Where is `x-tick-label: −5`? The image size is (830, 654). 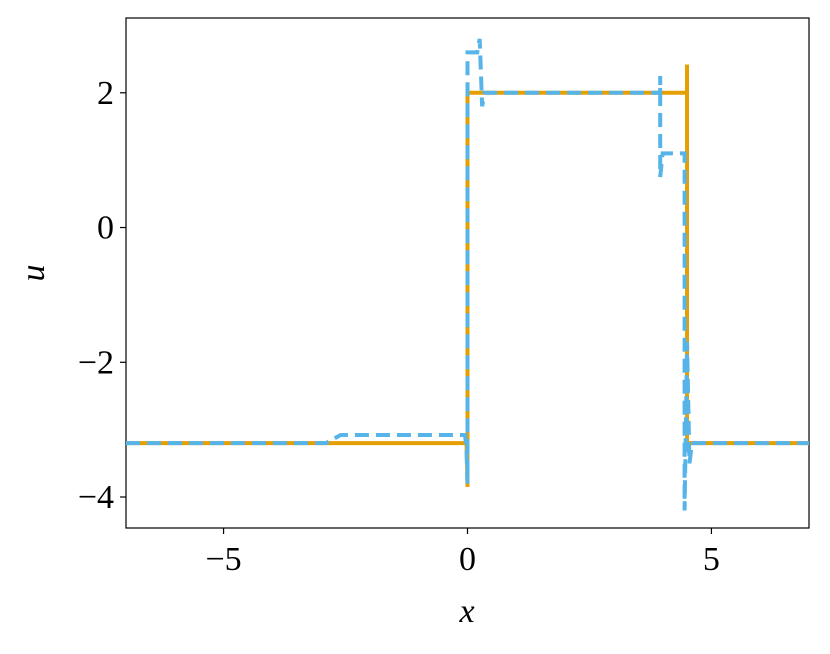
x-tick-label: −5 is located at coordinates (223, 559).